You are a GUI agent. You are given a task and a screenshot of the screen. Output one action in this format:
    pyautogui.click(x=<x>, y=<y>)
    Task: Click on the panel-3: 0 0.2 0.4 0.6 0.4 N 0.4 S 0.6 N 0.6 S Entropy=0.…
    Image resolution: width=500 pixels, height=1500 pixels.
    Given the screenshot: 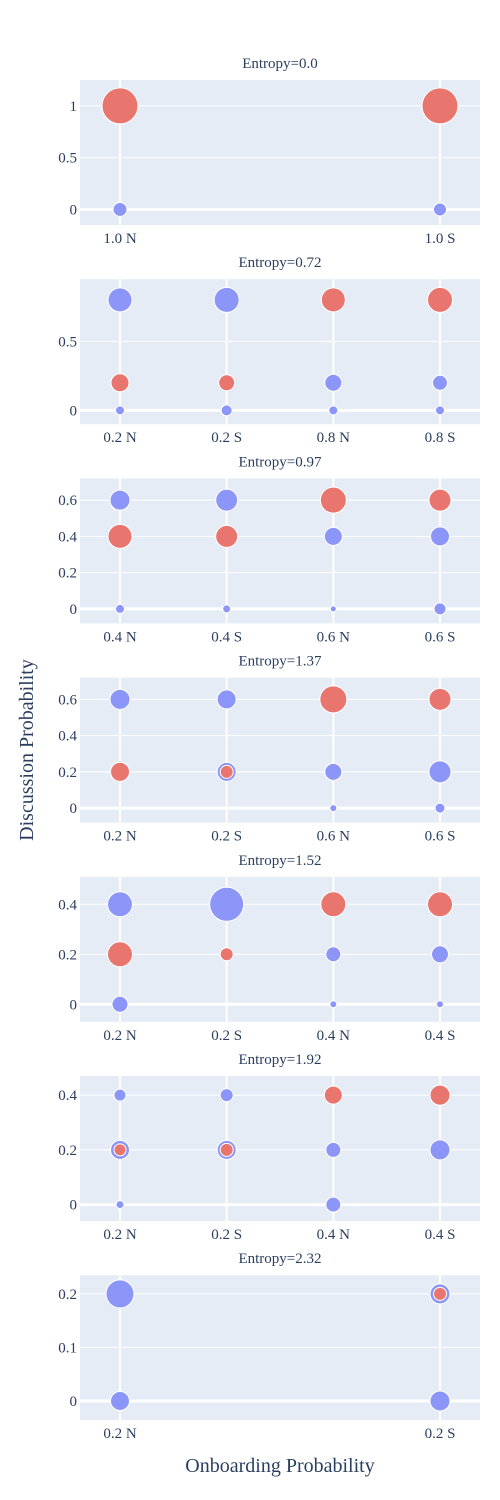 What is the action you would take?
    pyautogui.click(x=269, y=549)
    